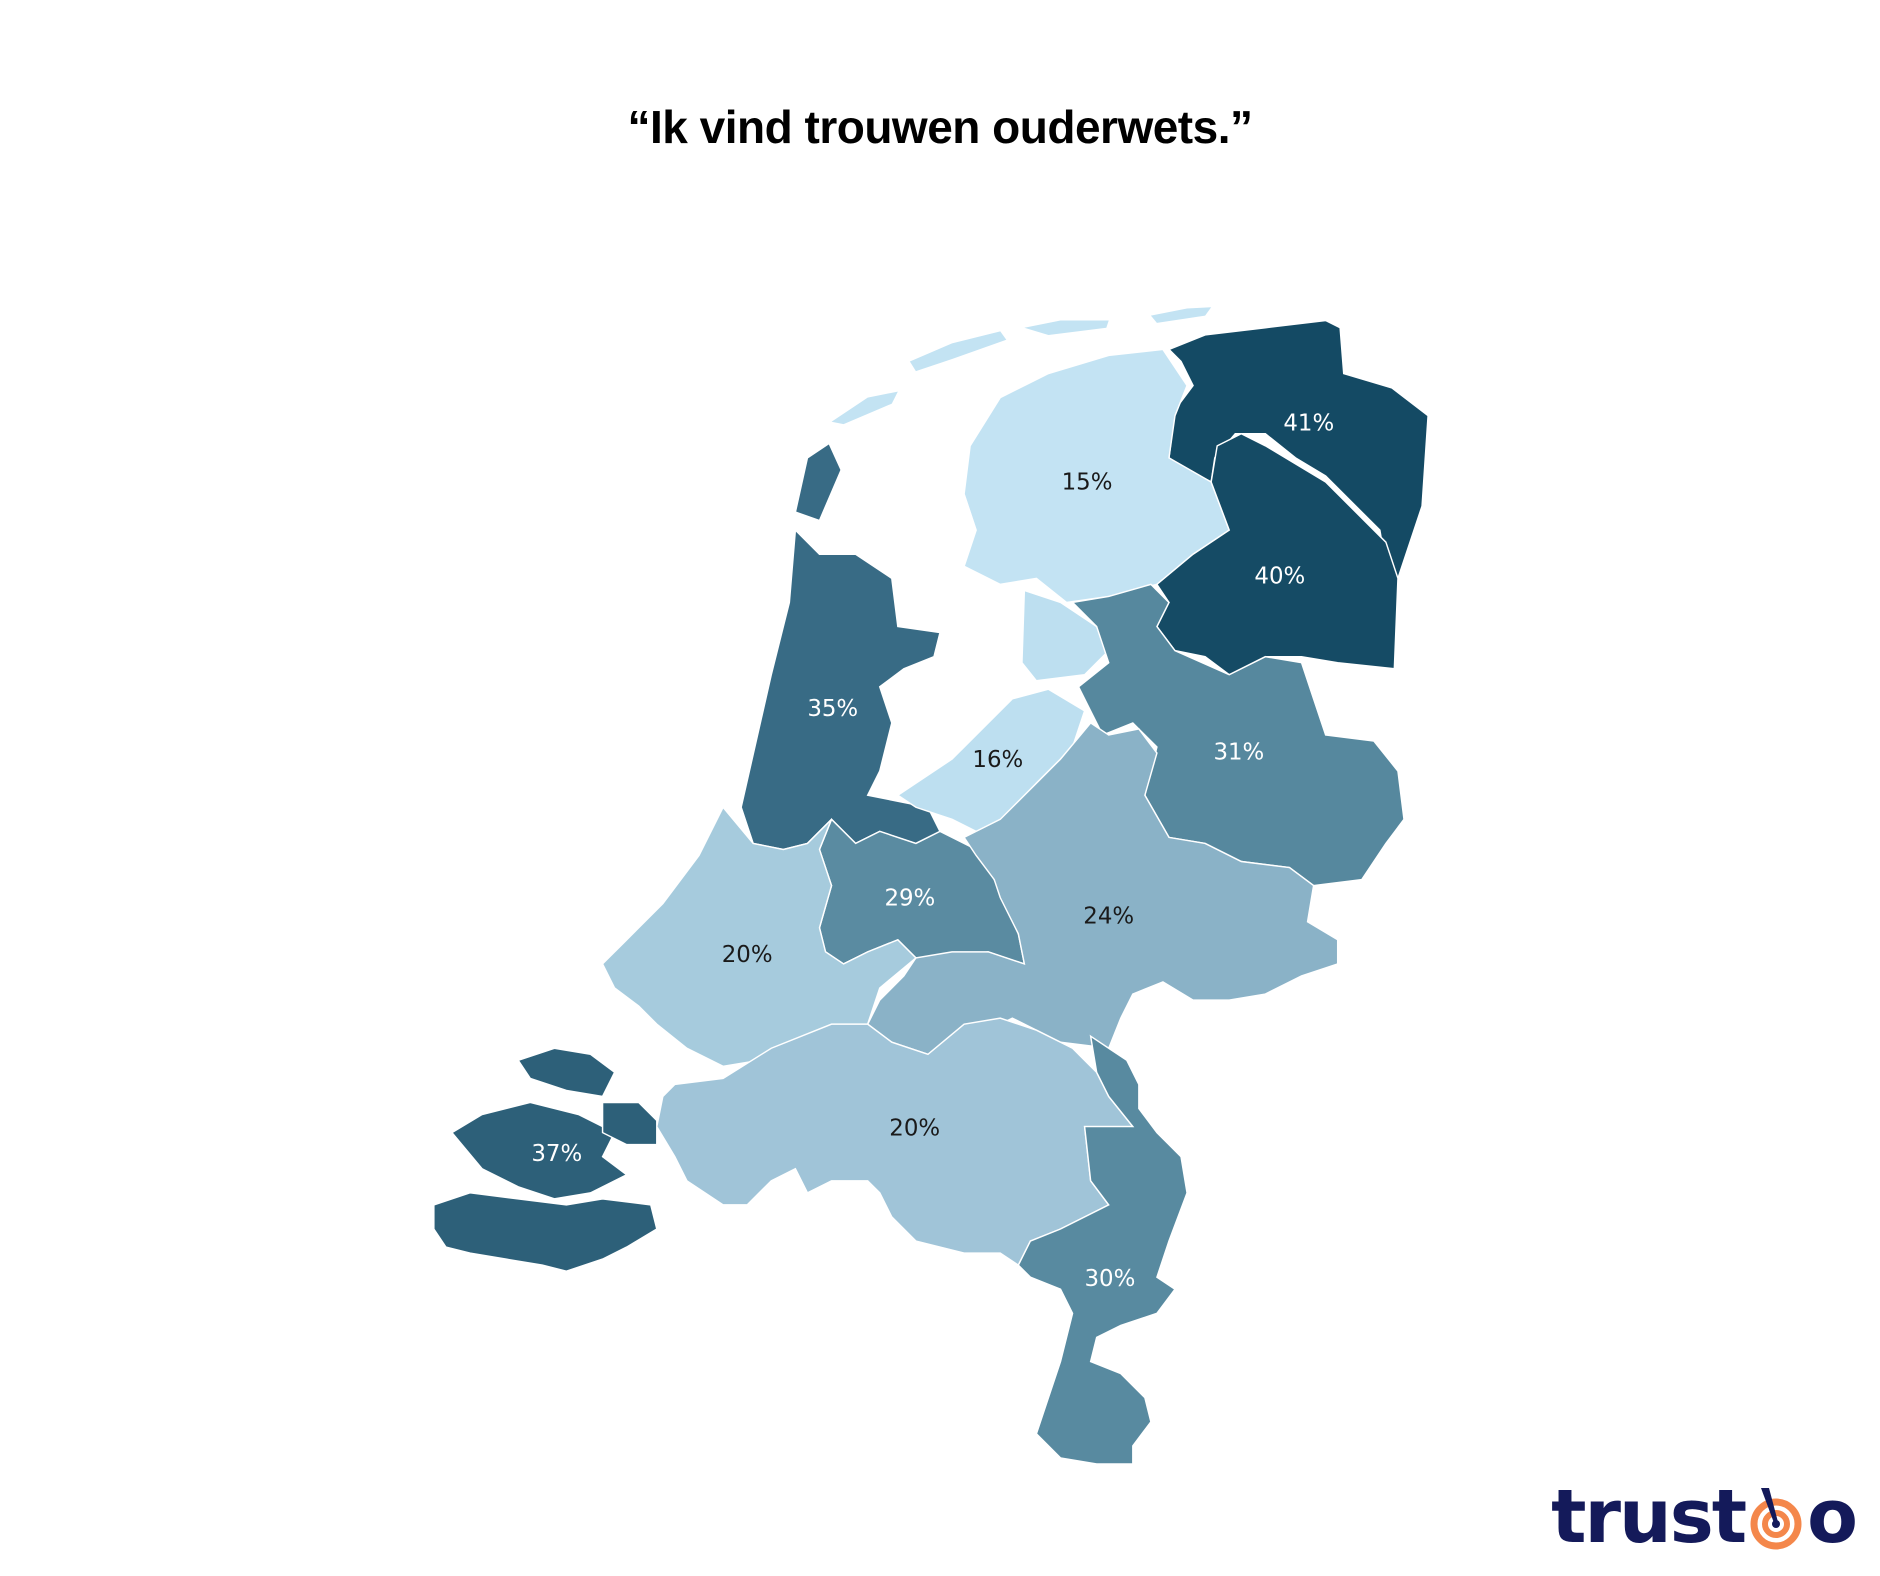 Image resolution: width=1880 pixels, height=1576 pixels. I want to click on province-flevoland, so click(1065, 635).